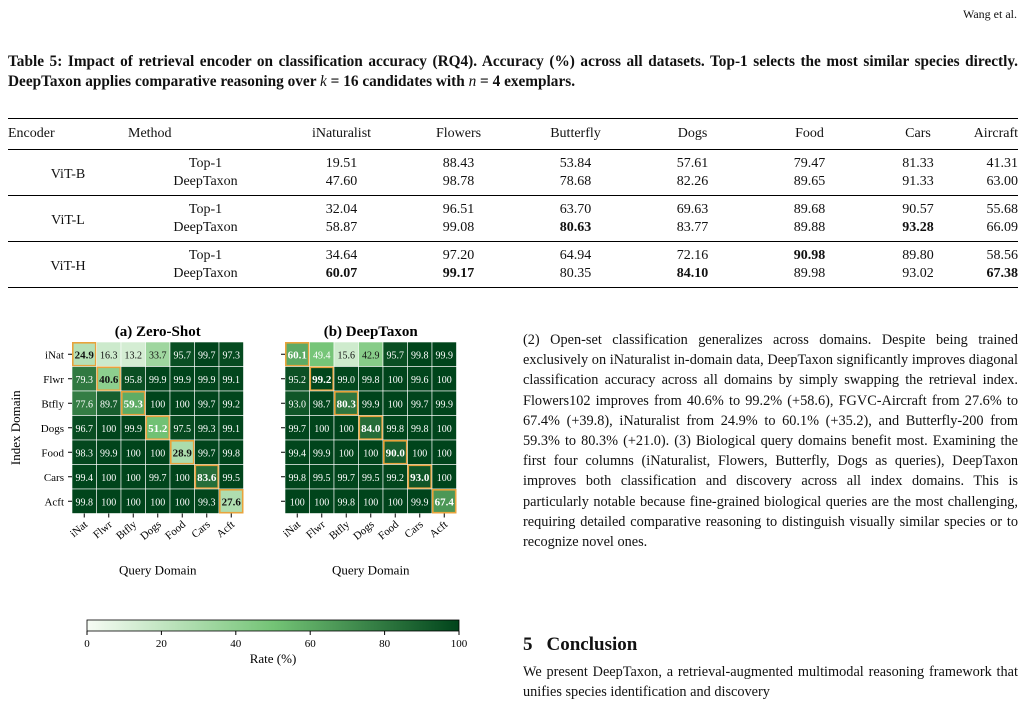 This screenshot has height=702, width=1025. I want to click on value-cell: 84.10, so click(692, 273).